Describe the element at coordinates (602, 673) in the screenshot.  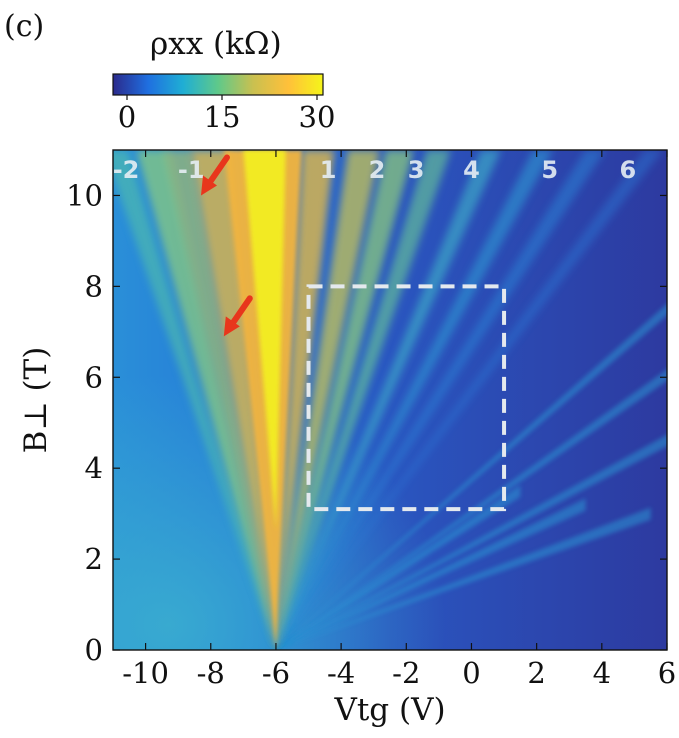
I see `x-tick-label: 4` at that location.